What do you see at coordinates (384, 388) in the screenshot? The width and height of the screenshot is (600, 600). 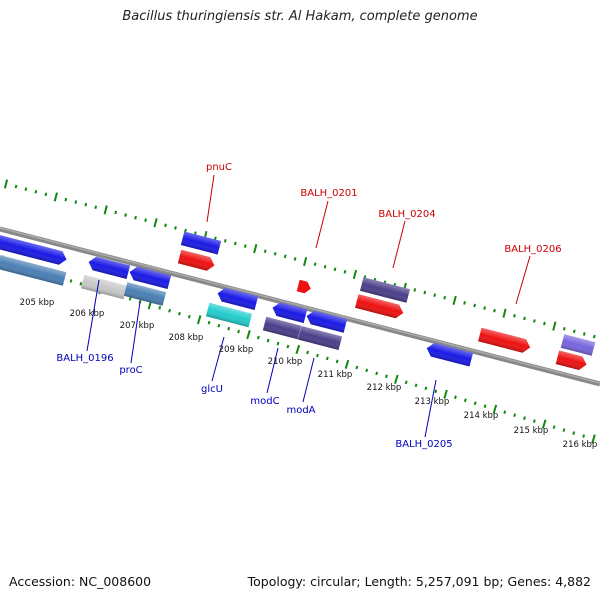 I see `scale-label: 212 kbp` at bounding box center [384, 388].